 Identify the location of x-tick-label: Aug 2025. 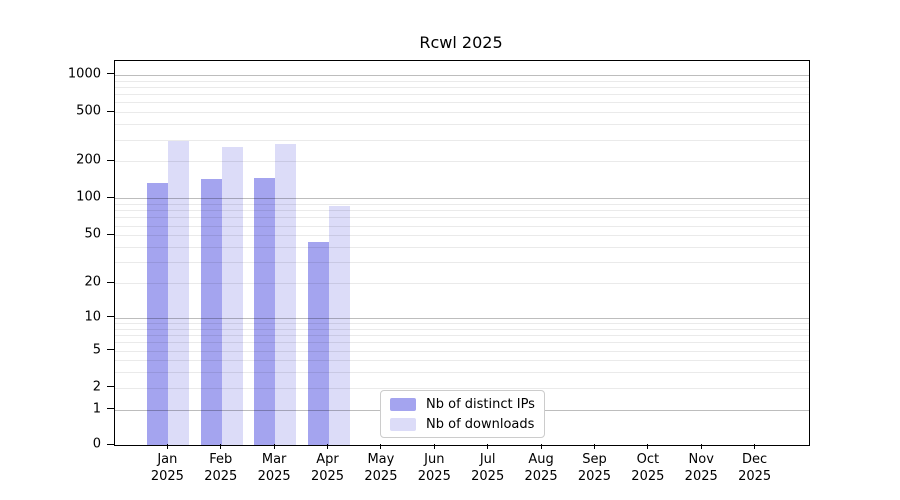
(541, 468).